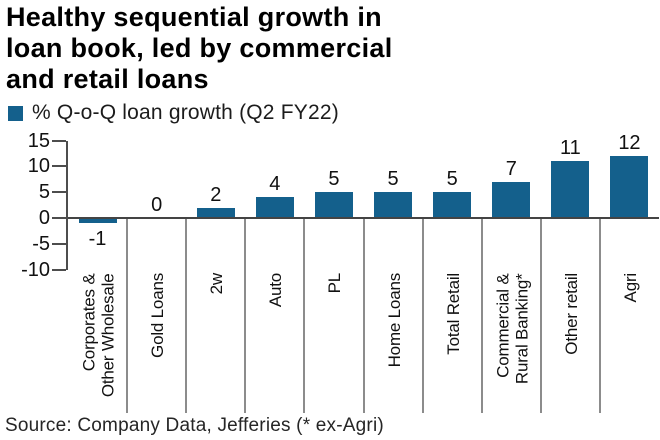 The height and width of the screenshot is (440, 660). Describe the element at coordinates (217, 284) in the screenshot. I see `x-axis-label-line: 2w` at that location.